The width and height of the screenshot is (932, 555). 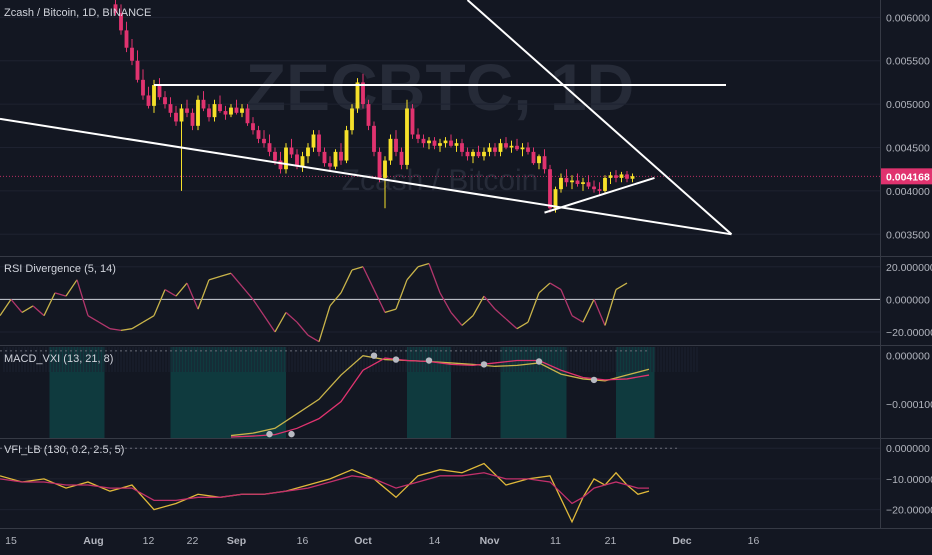 I want to click on last-price-label-bg, so click(x=906, y=176).